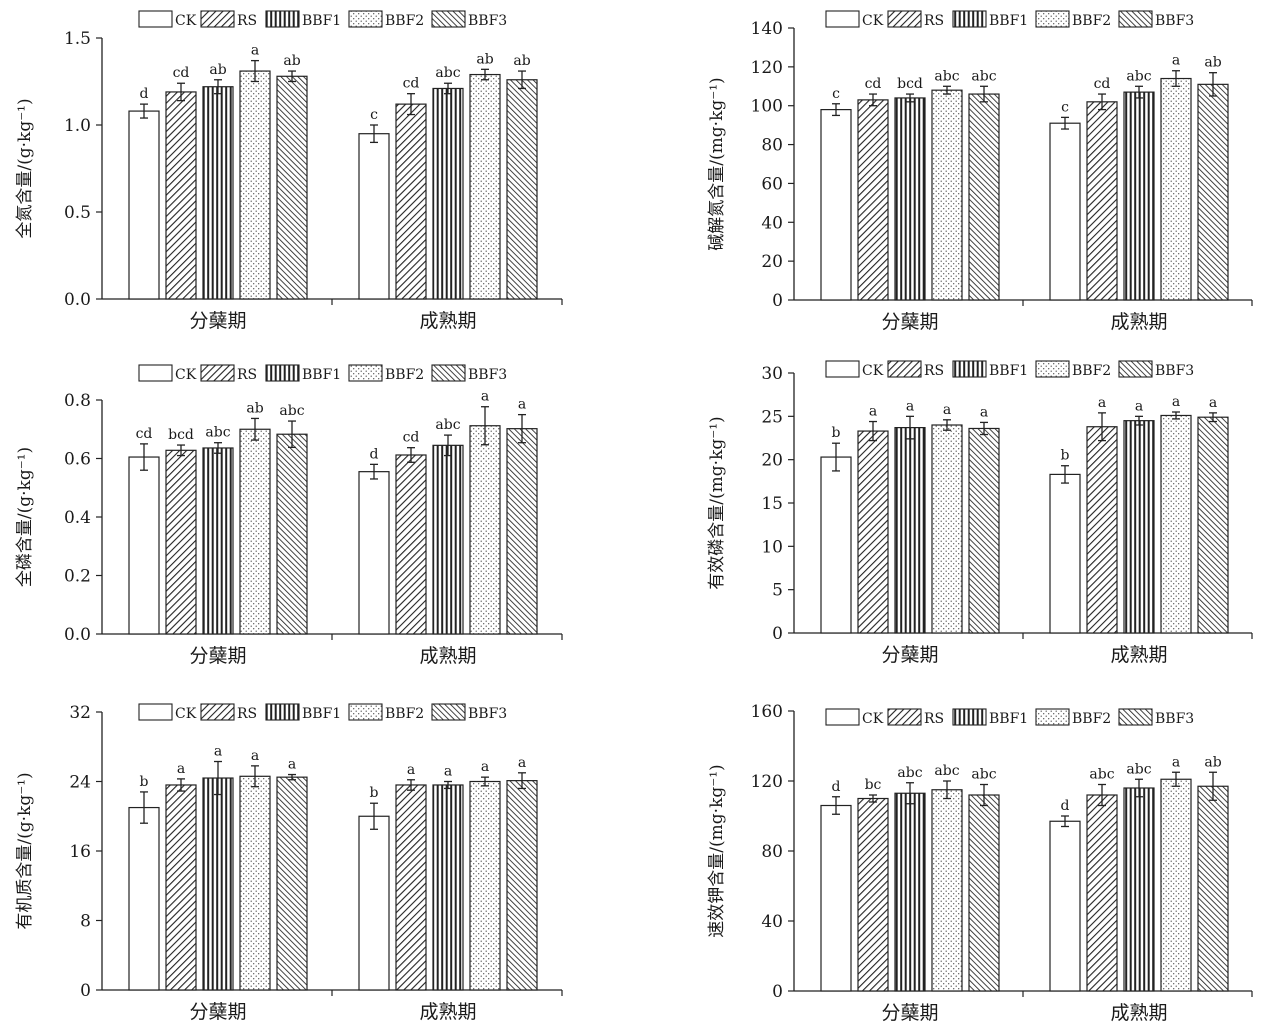 The image size is (1271, 1027). What do you see at coordinates (447, 656) in the screenshot?
I see `x-category-label: 成熟期` at bounding box center [447, 656].